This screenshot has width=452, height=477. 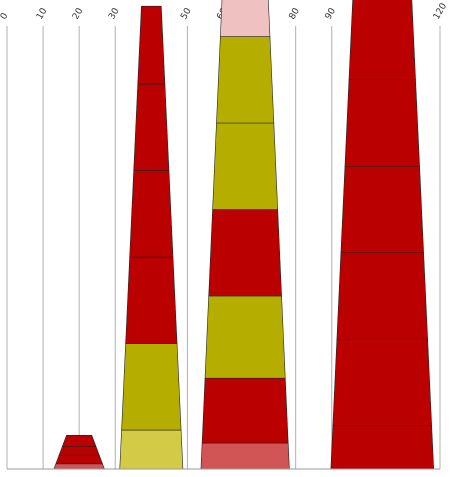 What do you see at coordinates (331, 13) in the screenshot?
I see `x-tick-label: 90` at bounding box center [331, 13].